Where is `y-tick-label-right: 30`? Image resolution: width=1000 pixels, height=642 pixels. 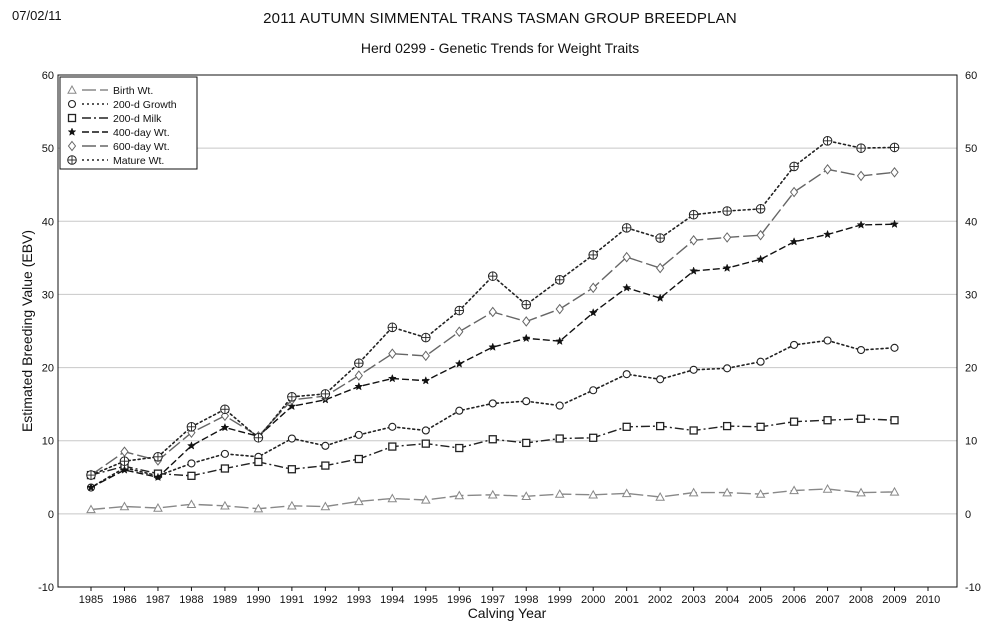
y-tick-label-right: 30 is located at coordinates (971, 295).